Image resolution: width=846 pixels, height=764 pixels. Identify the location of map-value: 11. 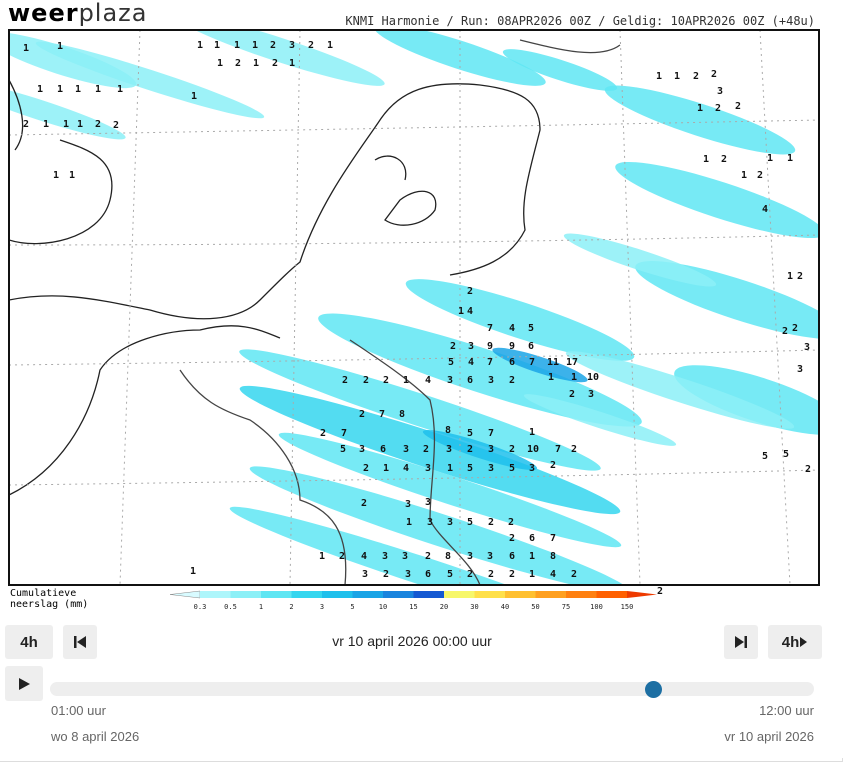
(553, 362).